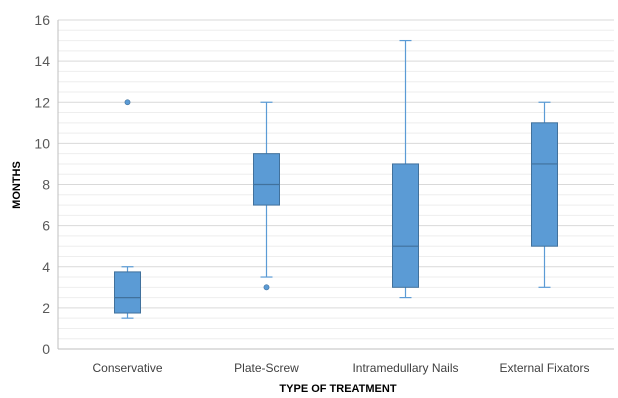 Image resolution: width=618 pixels, height=398 pixels. What do you see at coordinates (17, 185) in the screenshot?
I see `y-axis-title: MONTHS` at bounding box center [17, 185].